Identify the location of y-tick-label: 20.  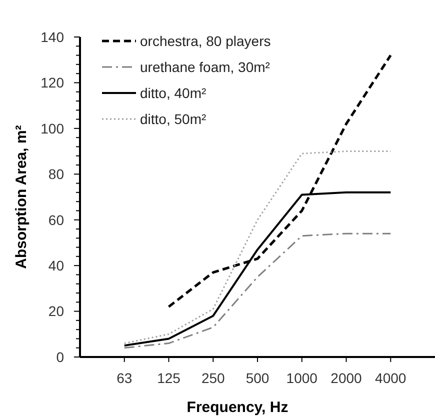
(56, 311).